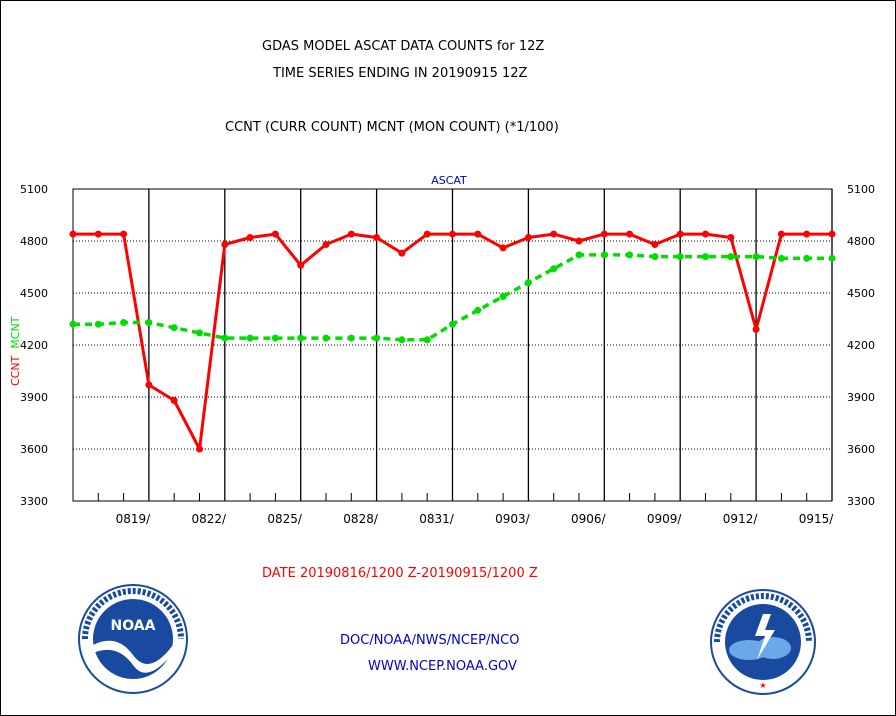 This screenshot has height=716, width=896. I want to click on chart-title: ASCAT, so click(449, 180).